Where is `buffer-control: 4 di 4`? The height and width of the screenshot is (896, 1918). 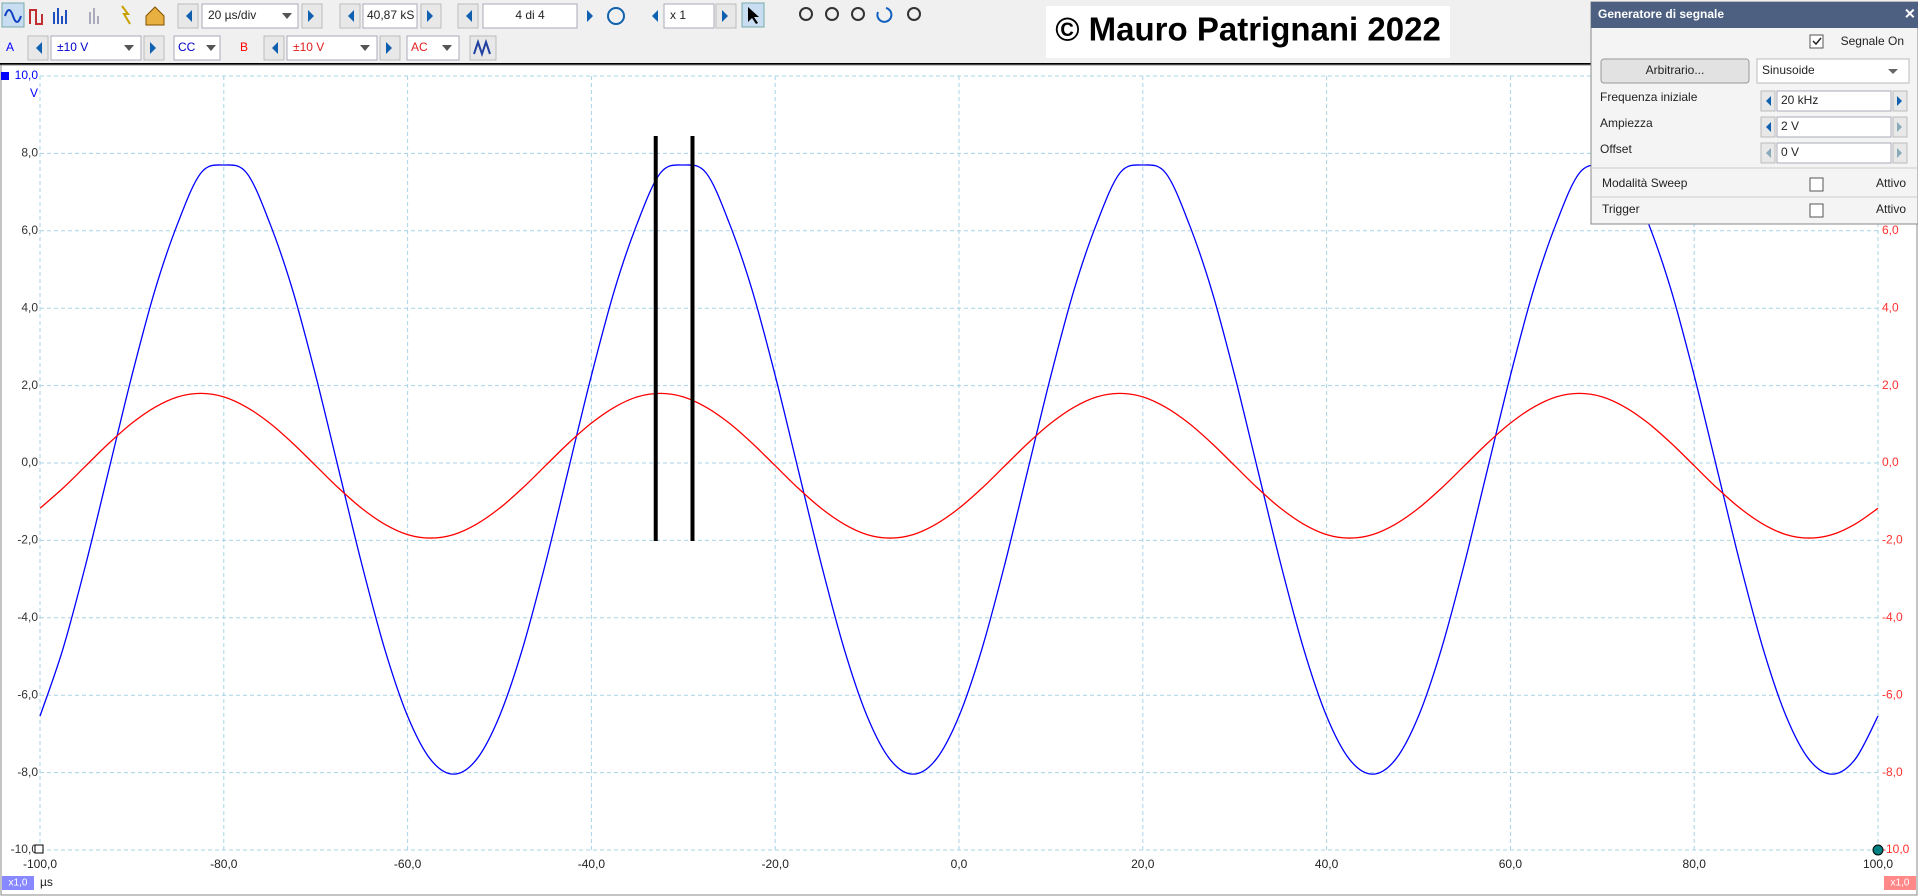
buffer-control: 4 di 4 is located at coordinates (541, 16).